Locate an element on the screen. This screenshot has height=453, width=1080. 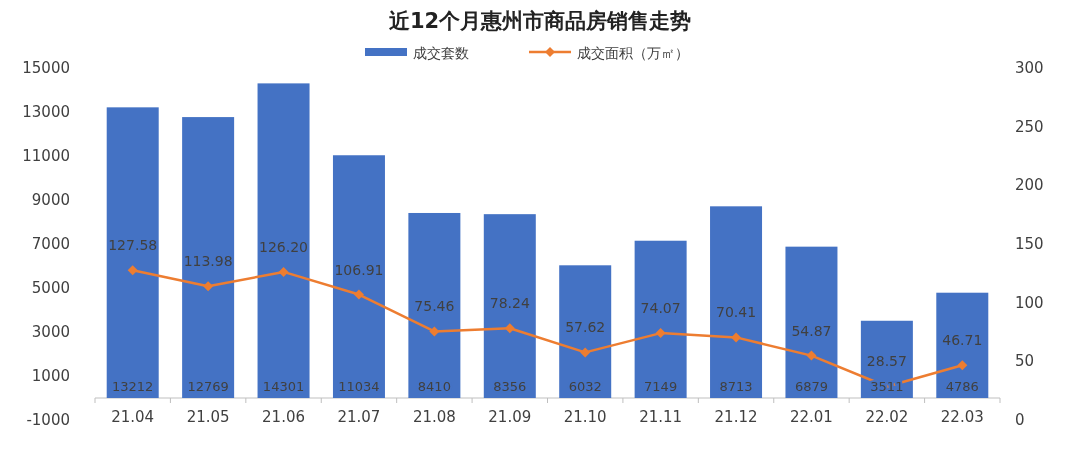
data-label: 126.20 is located at coordinates (284, 246).